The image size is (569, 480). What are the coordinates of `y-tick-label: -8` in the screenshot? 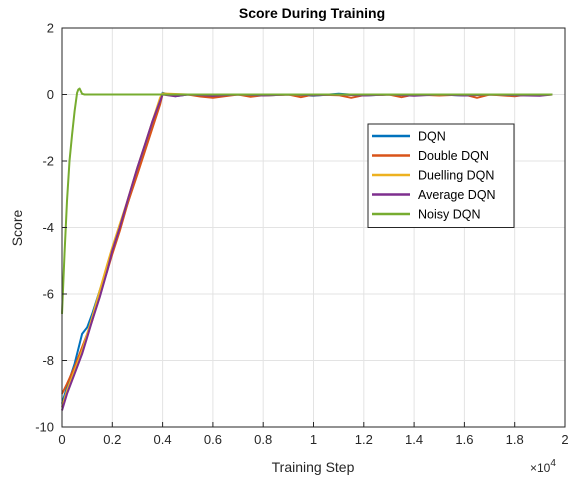 It's located at (48, 360).